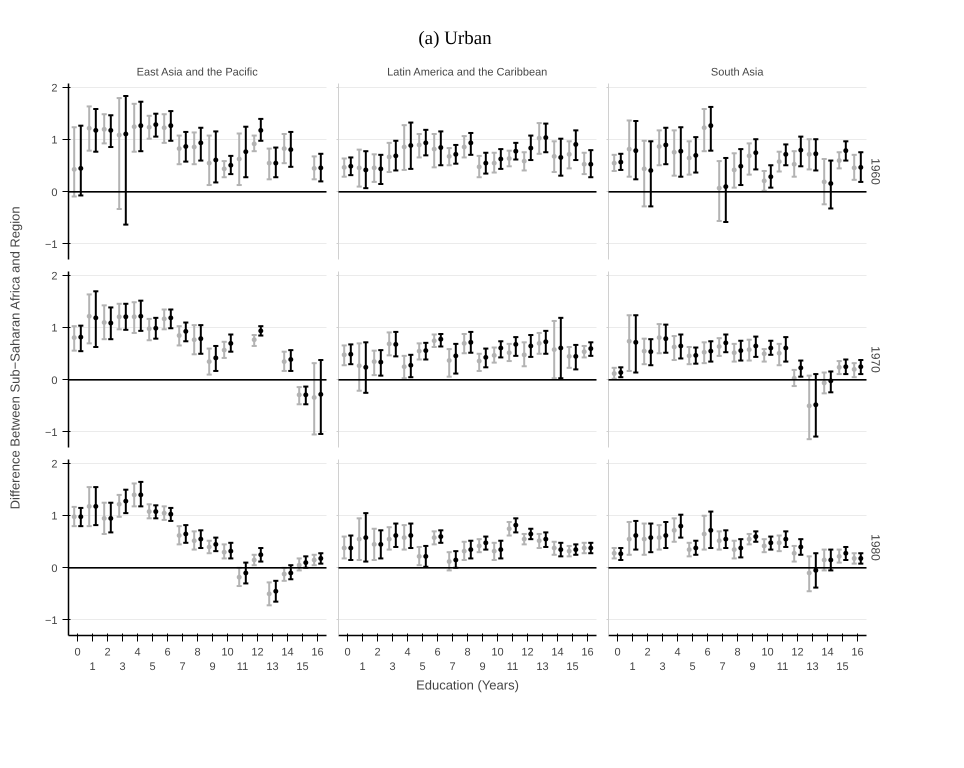 This screenshot has height=768, width=964. What do you see at coordinates (875, 548) in the screenshot?
I see `text: 1980` at bounding box center [875, 548].